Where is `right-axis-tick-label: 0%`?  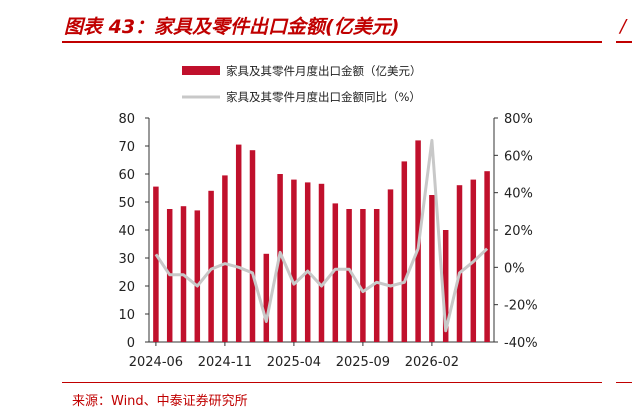
right-axis-tick-label: 0% is located at coordinates (514, 268).